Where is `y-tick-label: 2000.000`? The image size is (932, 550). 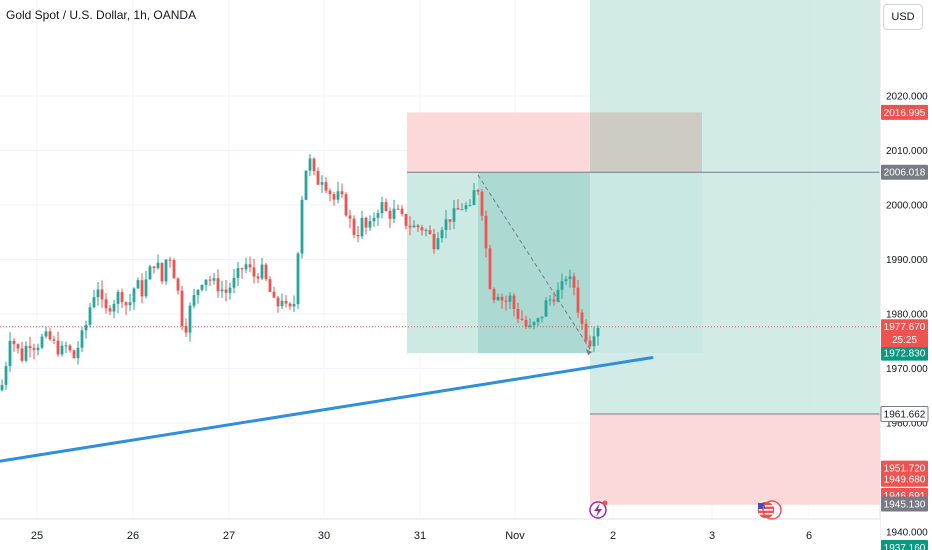
y-tick-label: 2000.000 is located at coordinates (907, 206).